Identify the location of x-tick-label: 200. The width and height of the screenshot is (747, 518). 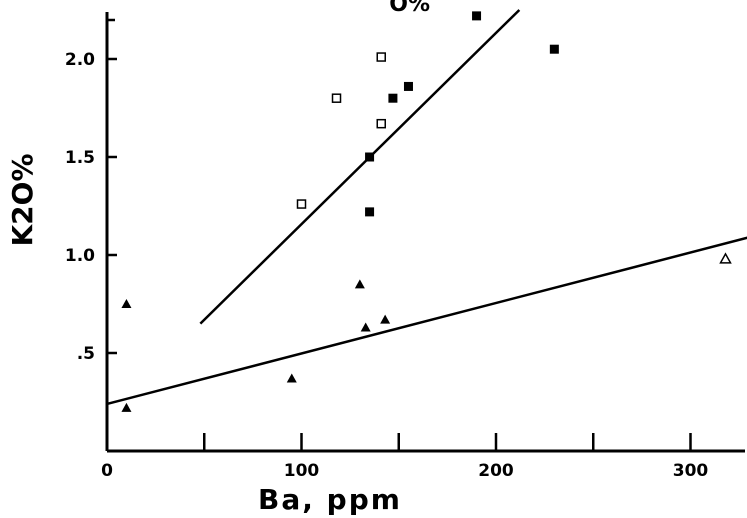
(496, 471).